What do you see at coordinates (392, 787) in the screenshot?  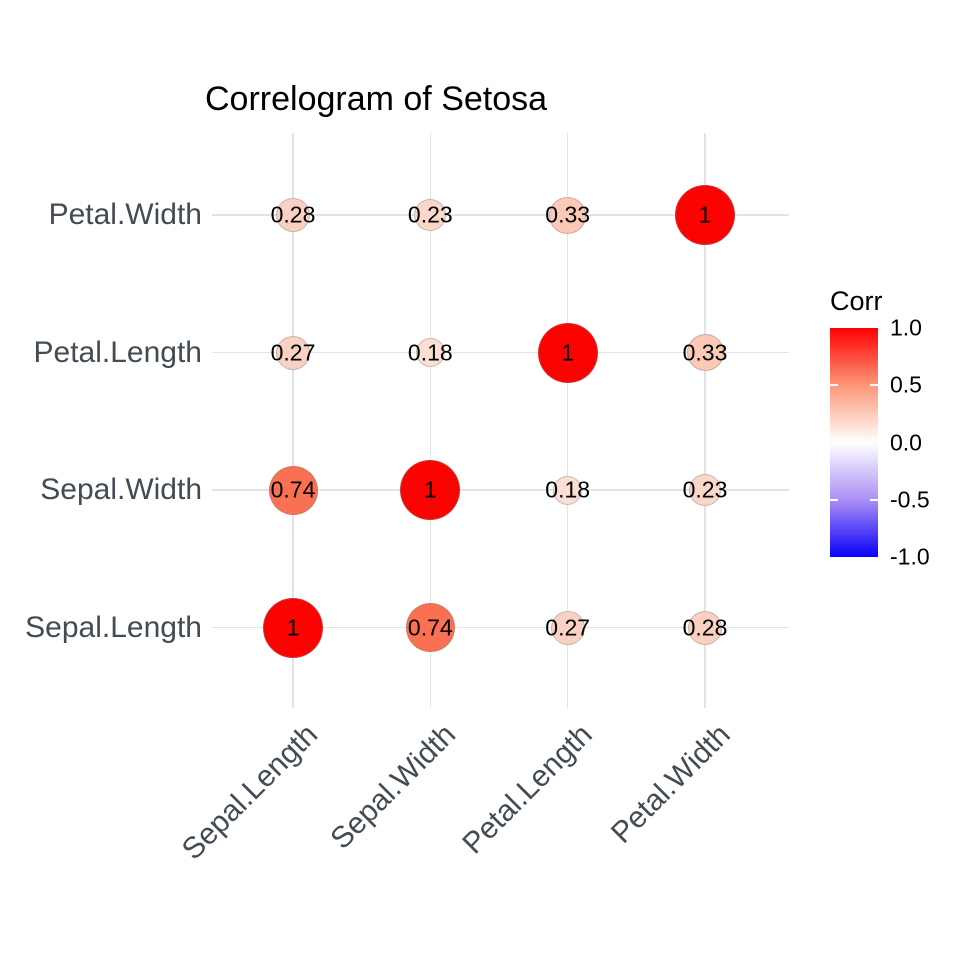 I see `x-axis-label: Sepal.Width` at bounding box center [392, 787].